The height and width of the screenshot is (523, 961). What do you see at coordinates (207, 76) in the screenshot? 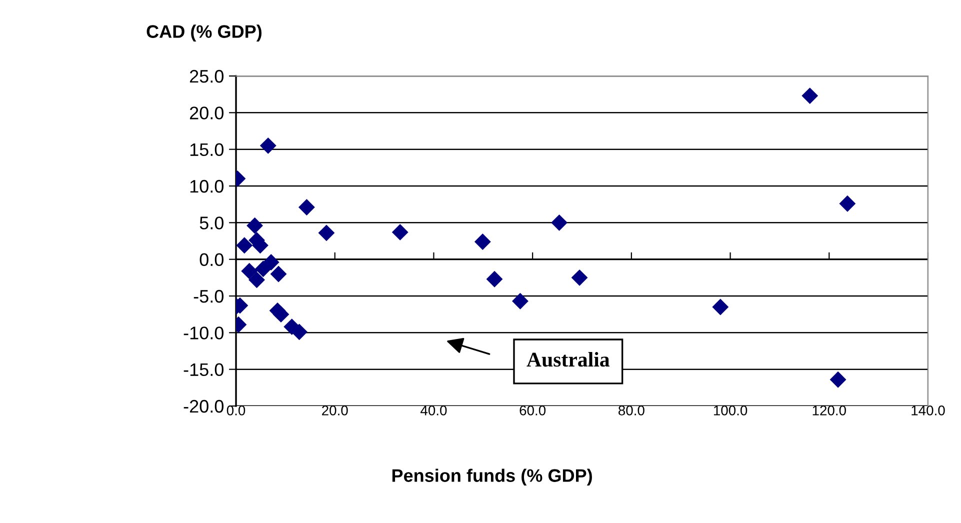
I see `y-tick-label: 25.0` at bounding box center [207, 76].